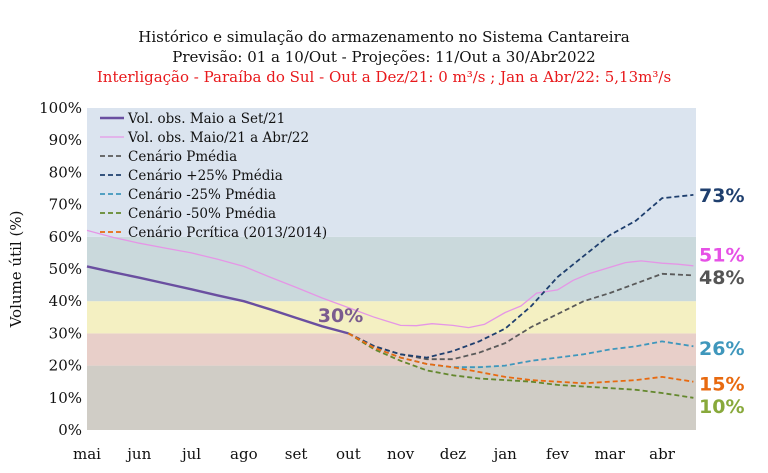  Describe the element at coordinates (348, 454) in the screenshot. I see `x-tick-label: out` at that location.